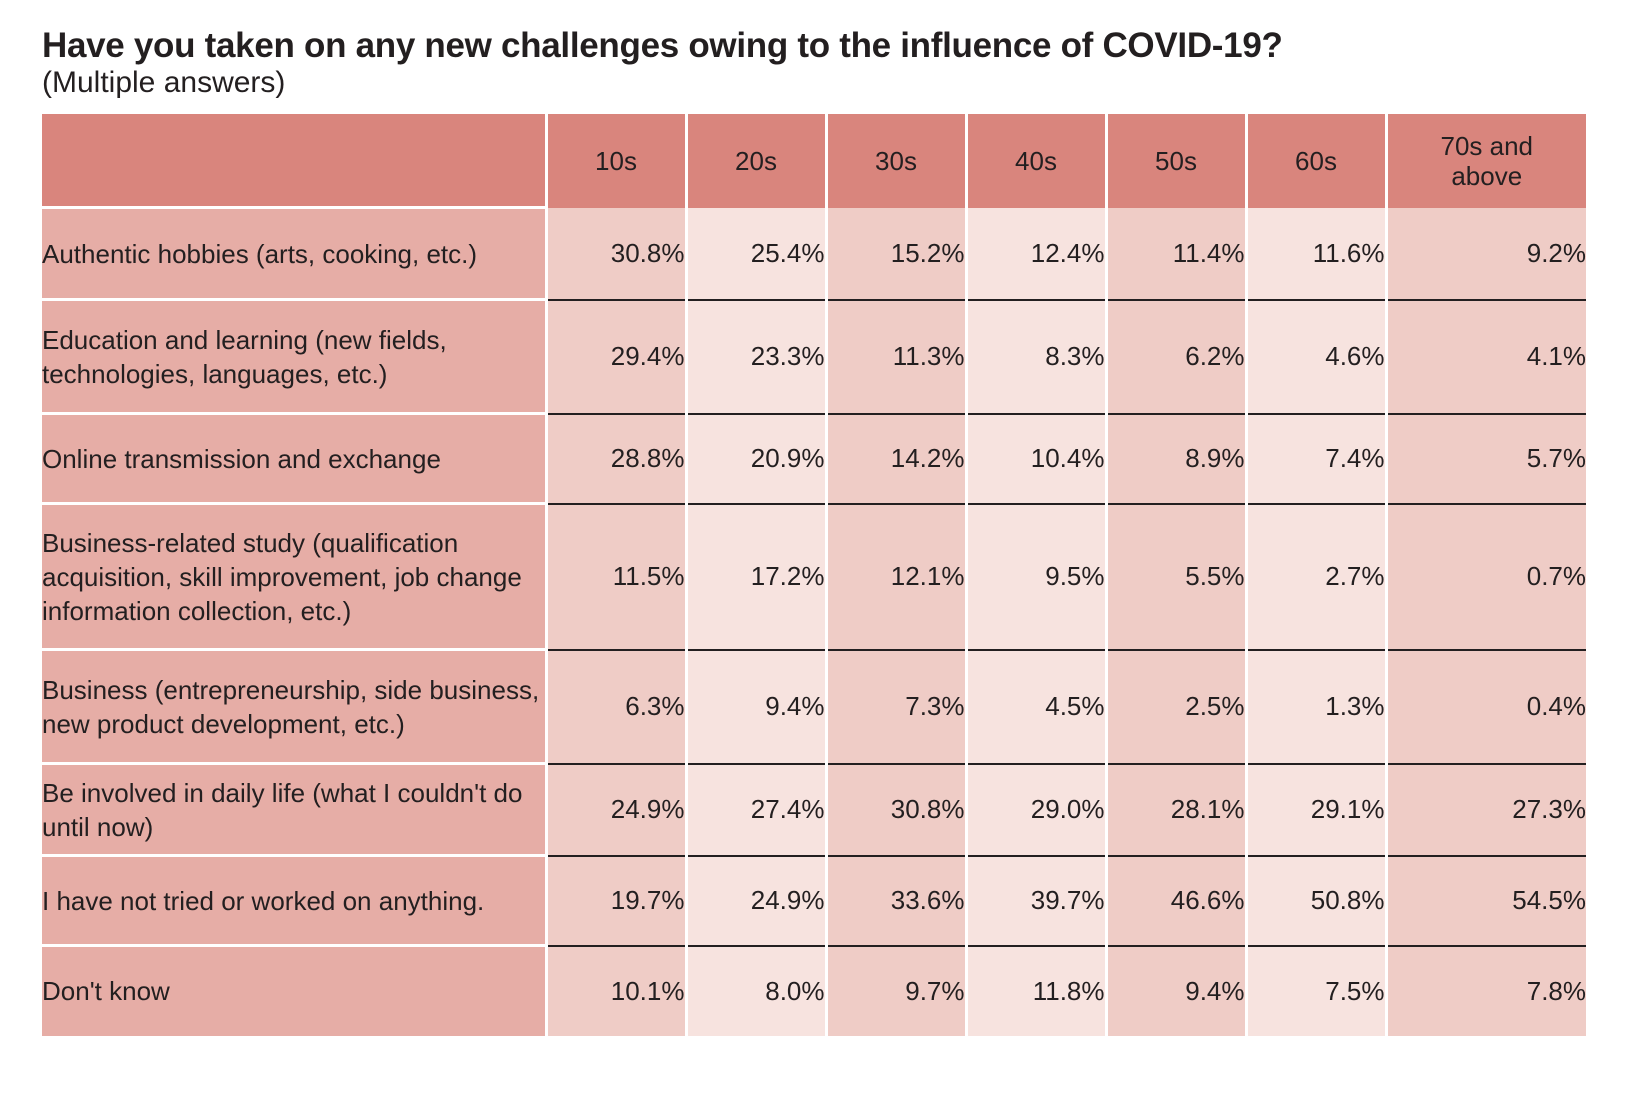  Describe the element at coordinates (1485, 810) in the screenshot. I see `value-cell: 27.3%` at that location.